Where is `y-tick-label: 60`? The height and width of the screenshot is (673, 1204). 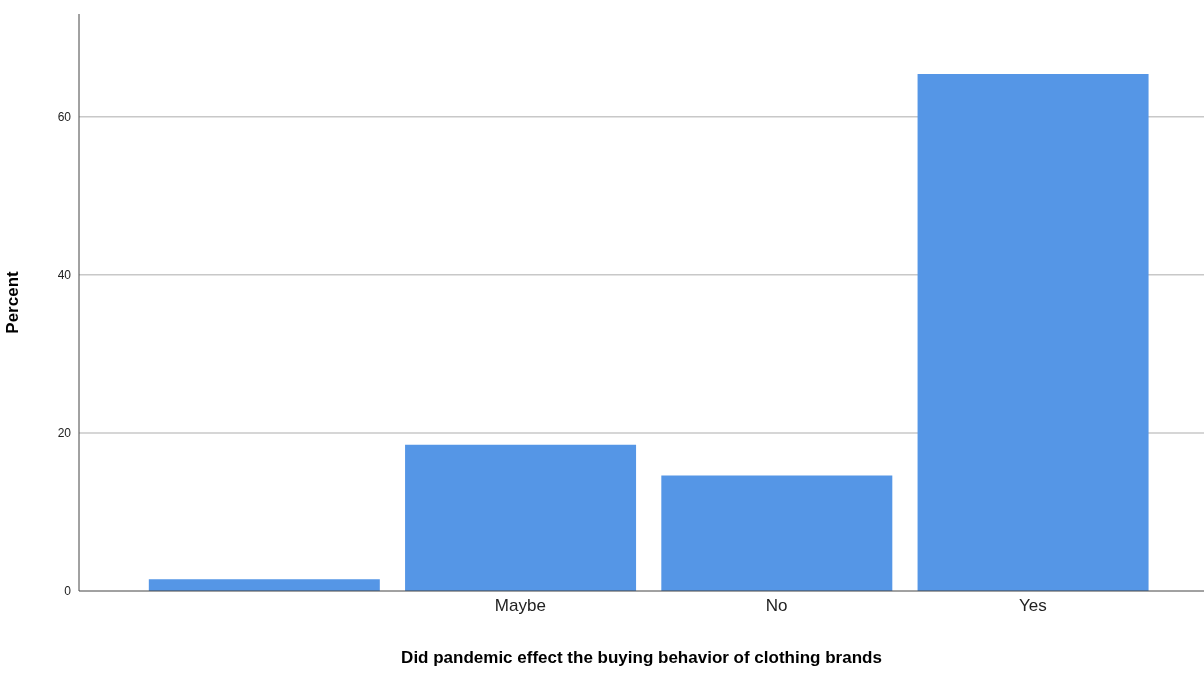 y-tick-label: 60 is located at coordinates (64, 117).